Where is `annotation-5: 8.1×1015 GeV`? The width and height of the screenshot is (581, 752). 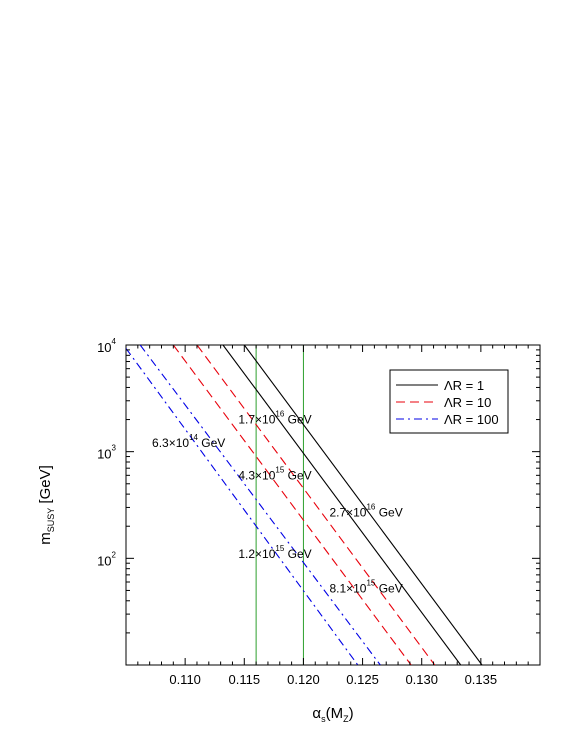 annotation-5: 8.1×1015 GeV is located at coordinates (365, 587).